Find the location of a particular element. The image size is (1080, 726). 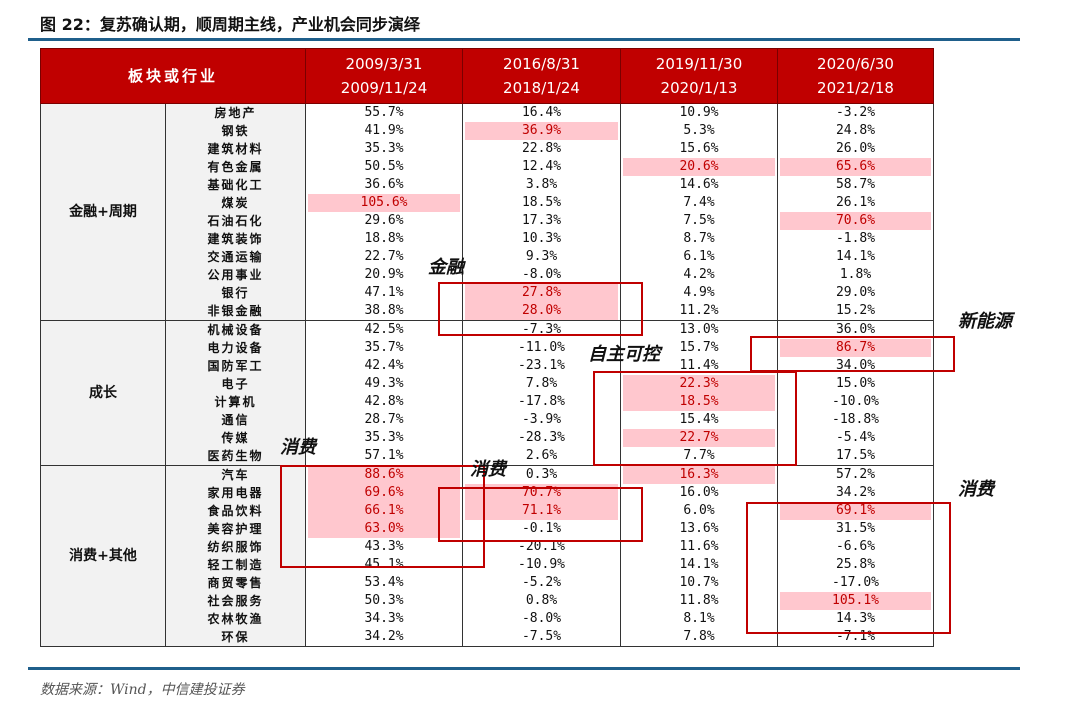

return-value: 20.6% is located at coordinates (699, 167).